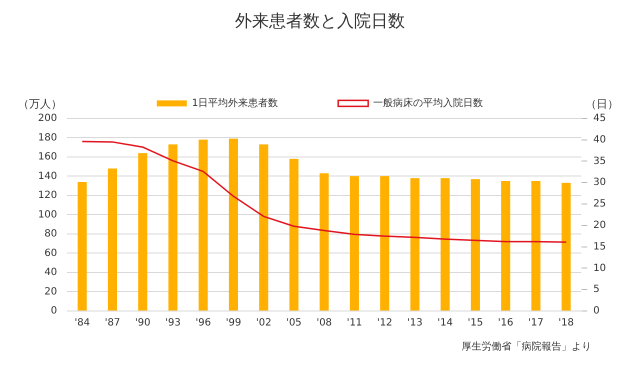 This screenshot has width=640, height=365. I want to click on x-tick-label: '15, so click(476, 323).